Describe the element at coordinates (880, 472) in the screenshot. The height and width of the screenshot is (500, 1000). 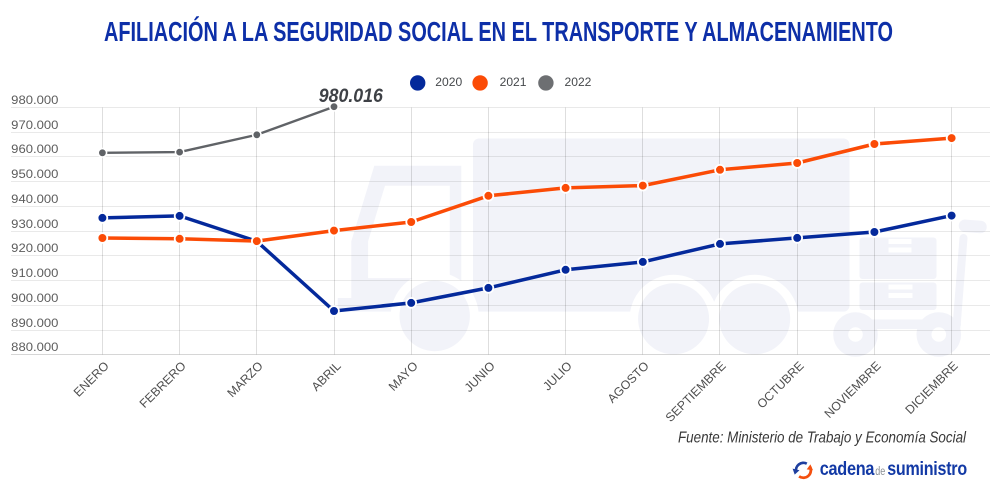
I see `svg-text: de` at that location.